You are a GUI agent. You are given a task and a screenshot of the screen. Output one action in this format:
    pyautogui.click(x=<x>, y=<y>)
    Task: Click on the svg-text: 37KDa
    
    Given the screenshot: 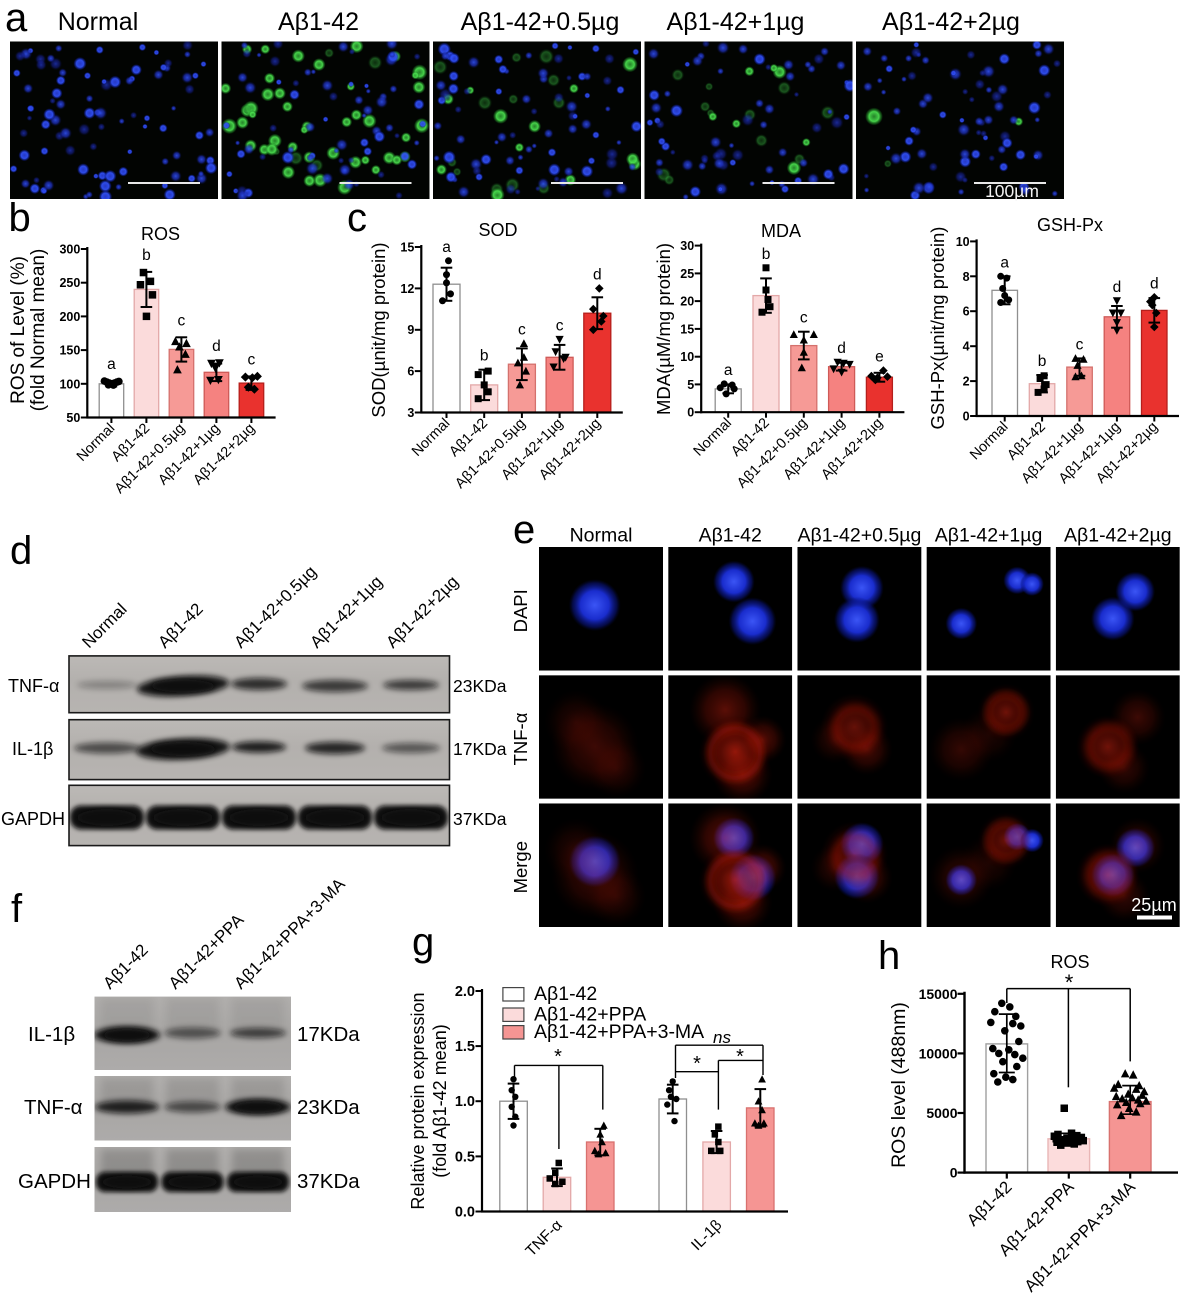 What is the action you would take?
    pyautogui.click(x=328, y=1181)
    